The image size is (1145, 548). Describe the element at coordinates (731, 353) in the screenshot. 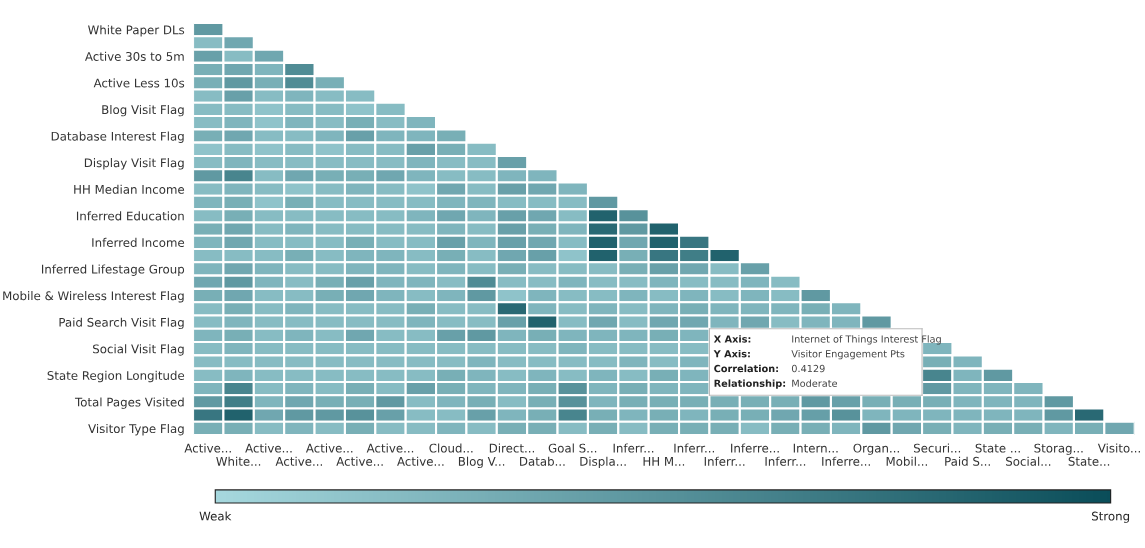

I see `annotation: Y Axis:` at that location.